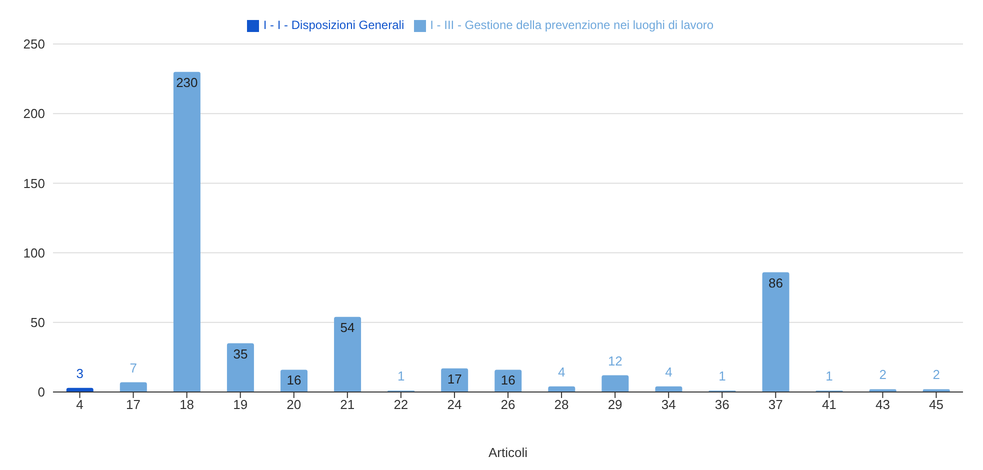  I want to click on x-tick-label: 41, so click(829, 404).